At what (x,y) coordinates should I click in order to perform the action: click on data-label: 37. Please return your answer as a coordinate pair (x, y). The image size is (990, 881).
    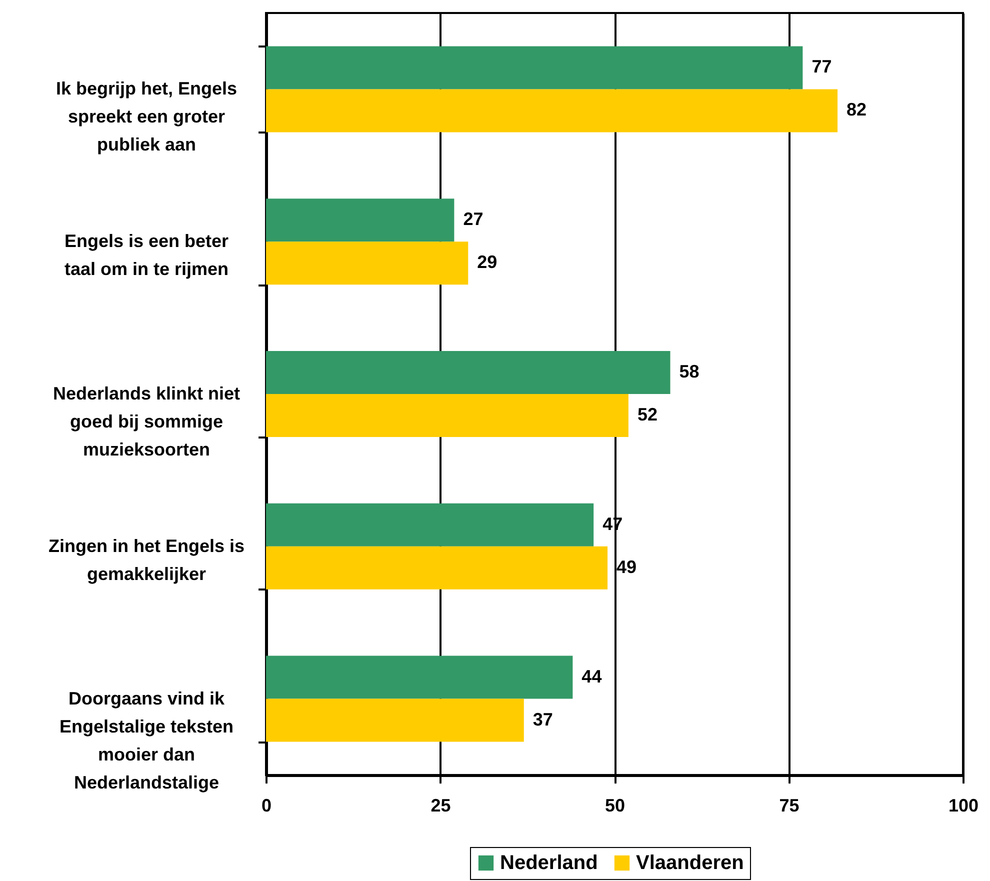
    Looking at the image, I should click on (542, 719).